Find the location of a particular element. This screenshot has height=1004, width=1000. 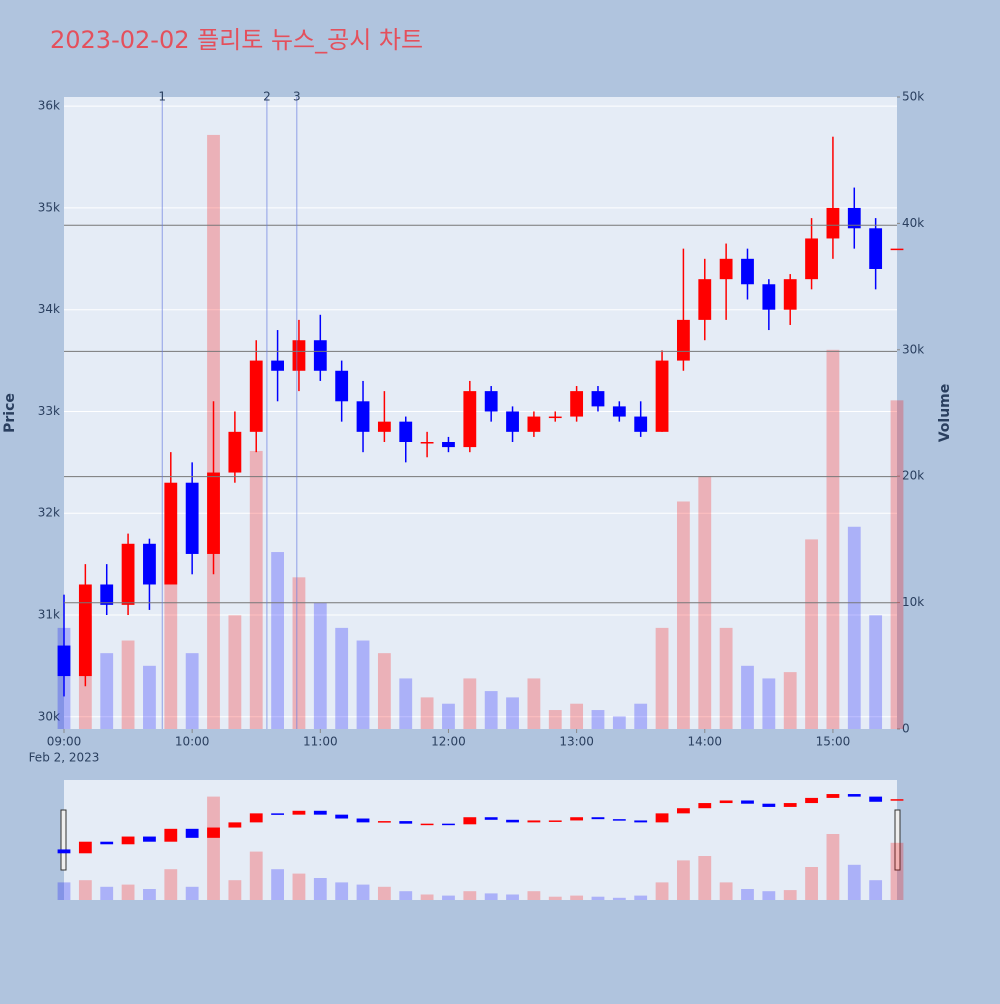

x-tick-label: 14:00 is located at coordinates (704, 742).